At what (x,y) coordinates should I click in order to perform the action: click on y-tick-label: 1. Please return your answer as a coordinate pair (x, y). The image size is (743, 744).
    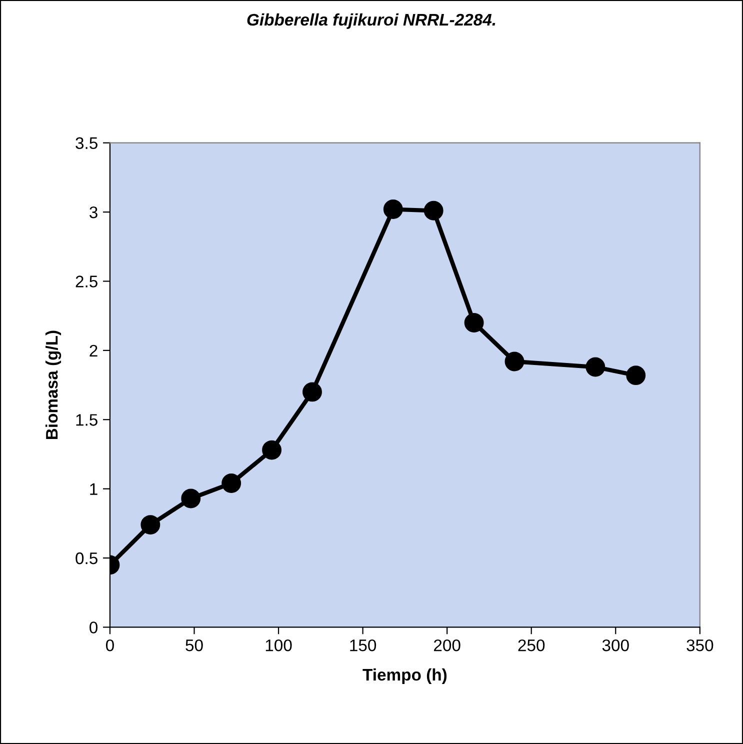
    Looking at the image, I should click on (94, 489).